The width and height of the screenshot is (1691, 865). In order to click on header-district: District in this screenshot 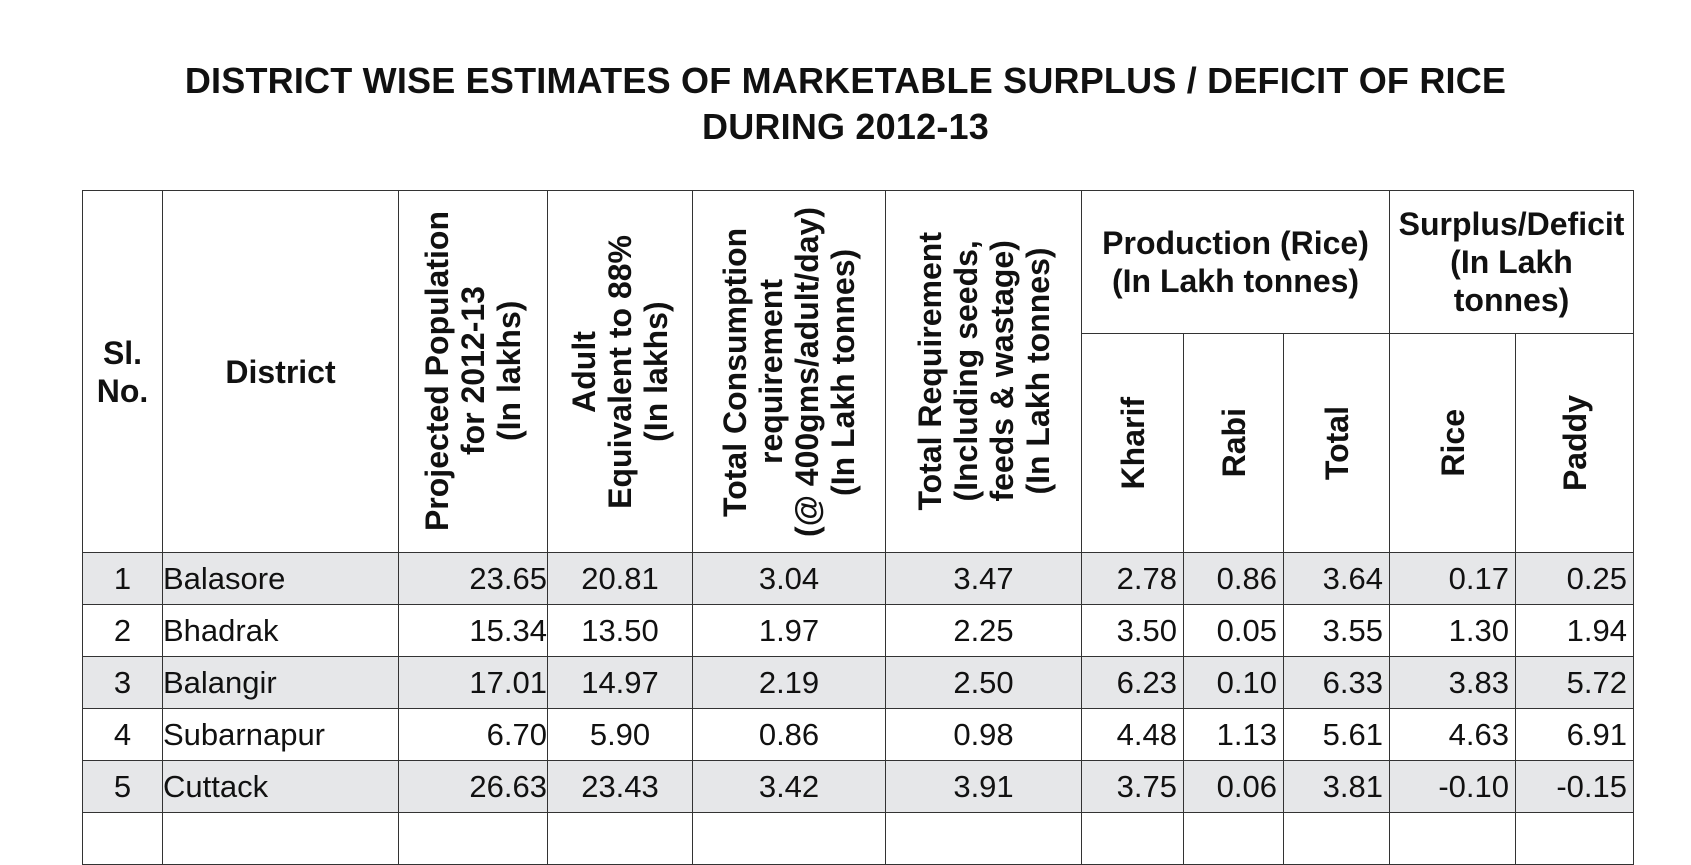, I will do `click(280, 371)`.